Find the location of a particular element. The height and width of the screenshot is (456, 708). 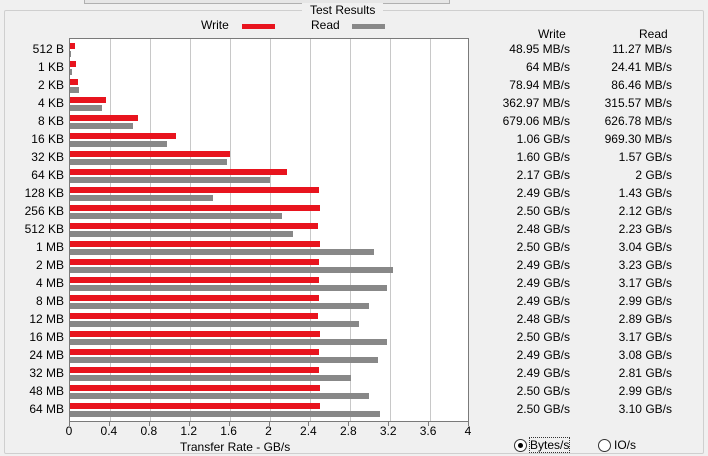

write-value: 362.97 MB/s is located at coordinates (536, 103).